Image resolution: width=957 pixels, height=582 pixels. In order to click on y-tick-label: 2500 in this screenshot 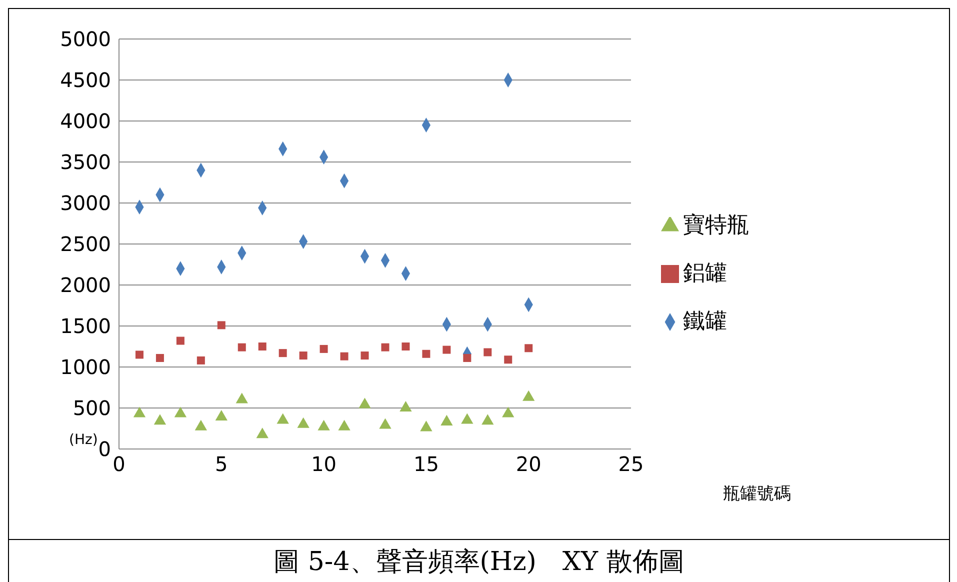, I will do `click(85, 244)`.